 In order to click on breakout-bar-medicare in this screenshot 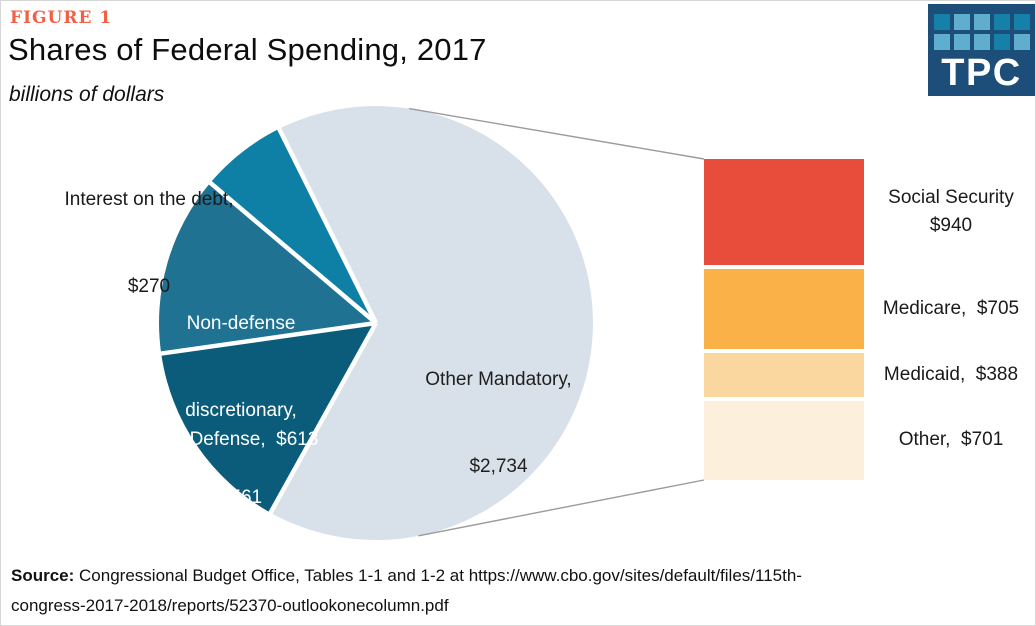, I will do `click(784, 309)`.